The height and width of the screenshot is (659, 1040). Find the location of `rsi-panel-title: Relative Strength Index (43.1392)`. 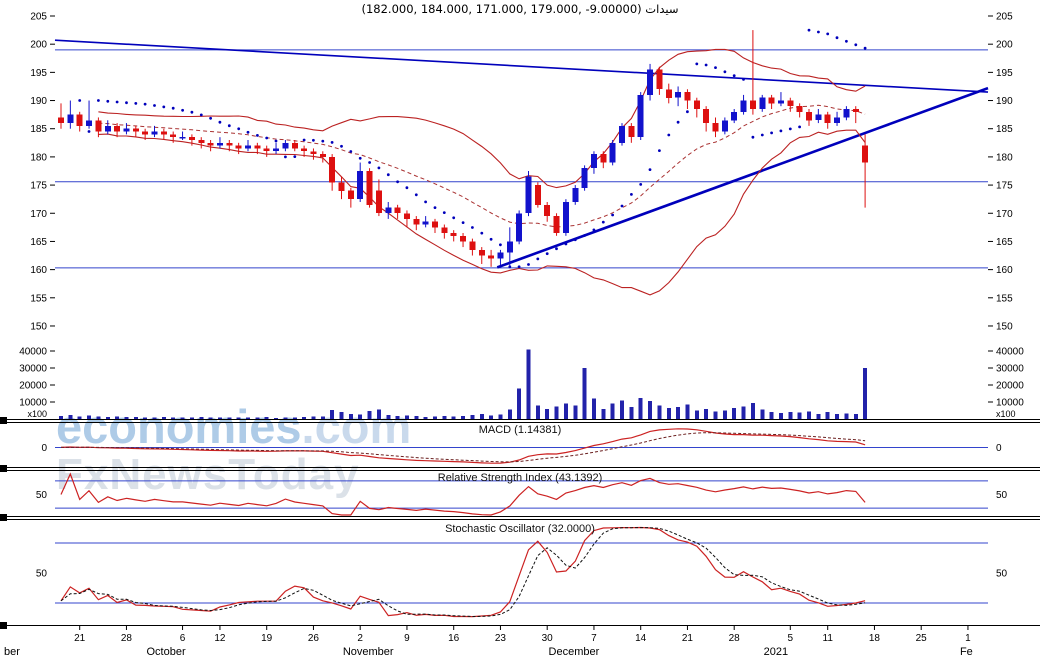

rsi-panel-title: Relative Strength Index (43.1392) is located at coordinates (520, 478).